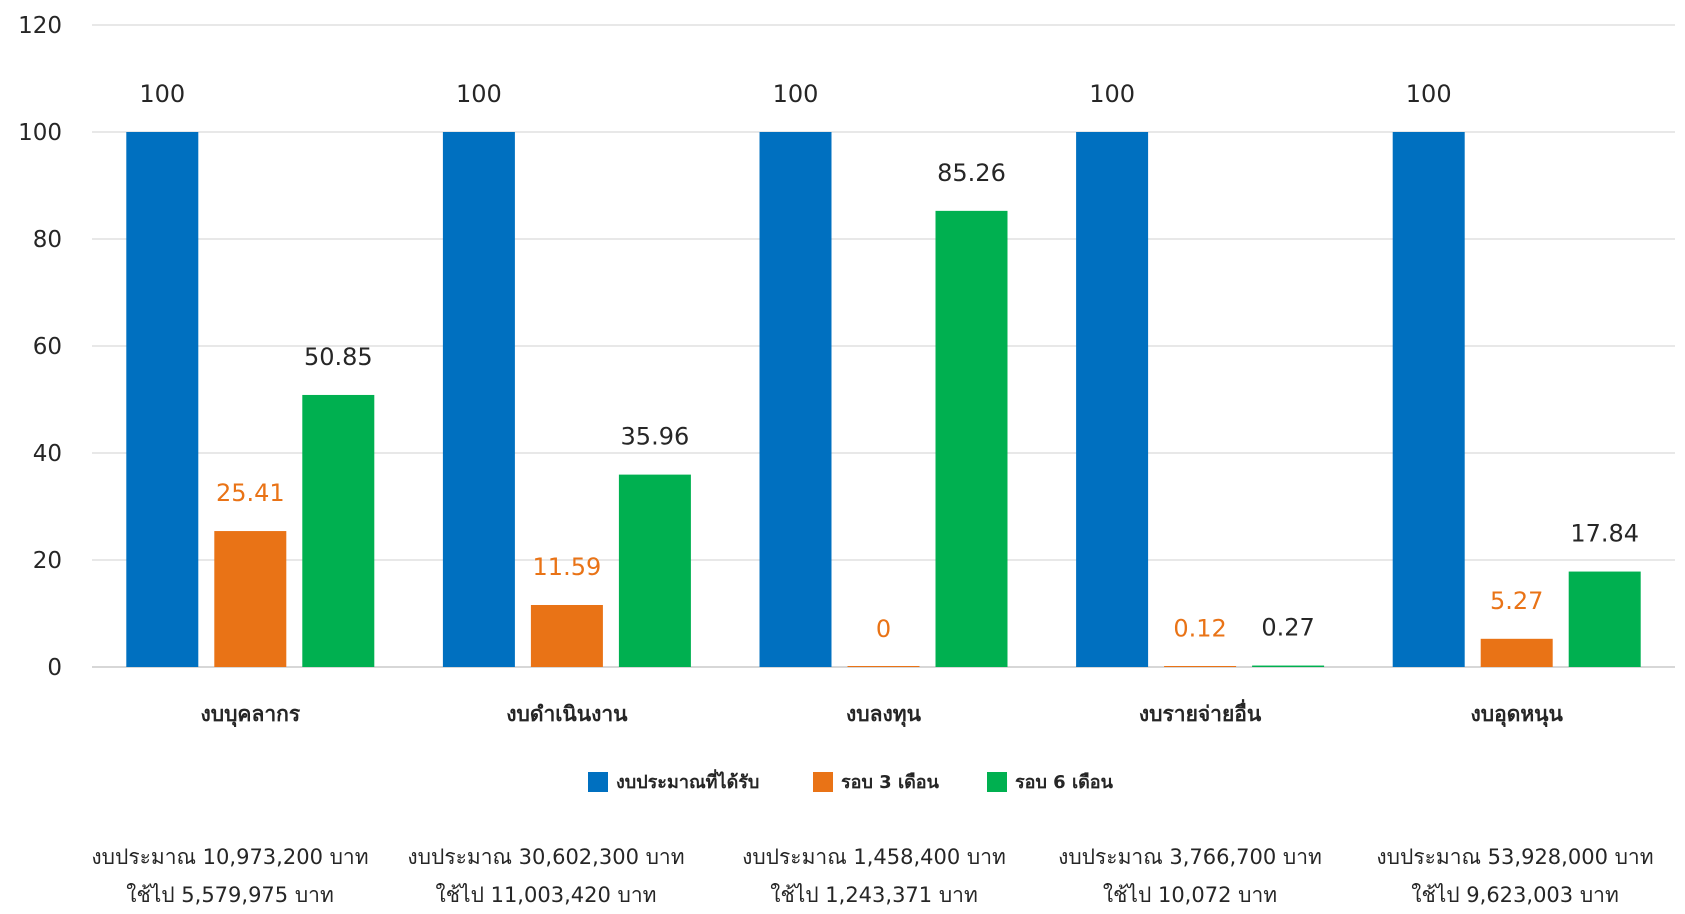 This screenshot has width=1685, height=914. What do you see at coordinates (546, 895) in the screenshot?
I see `budget-note-used: ใช้ไป 11,003,420 บาท` at bounding box center [546, 895].